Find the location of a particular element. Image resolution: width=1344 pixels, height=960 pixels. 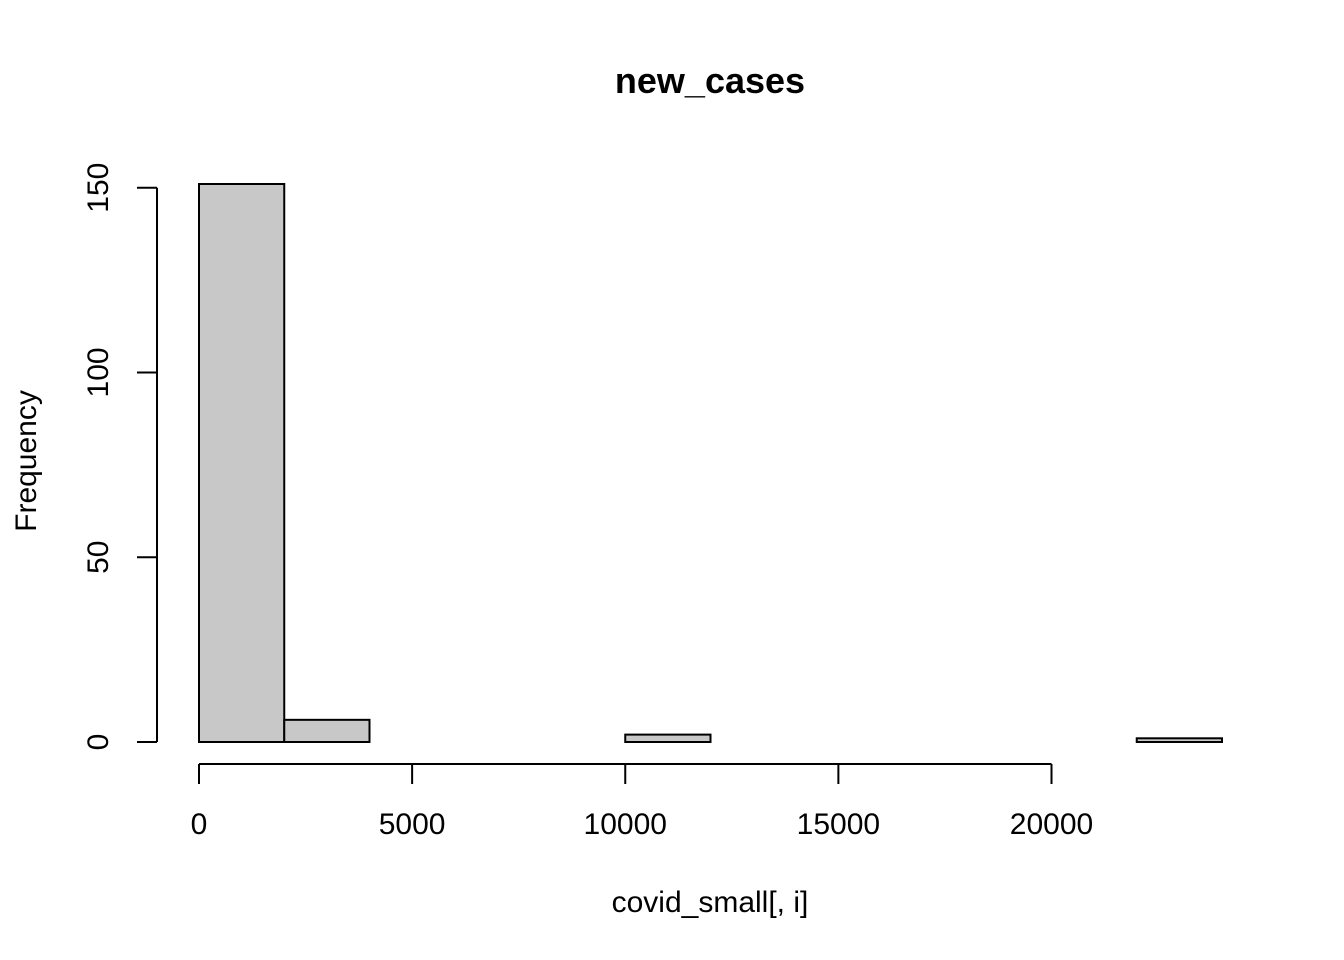

y-axis: 0 50 100 150 is located at coordinates (120, 457).